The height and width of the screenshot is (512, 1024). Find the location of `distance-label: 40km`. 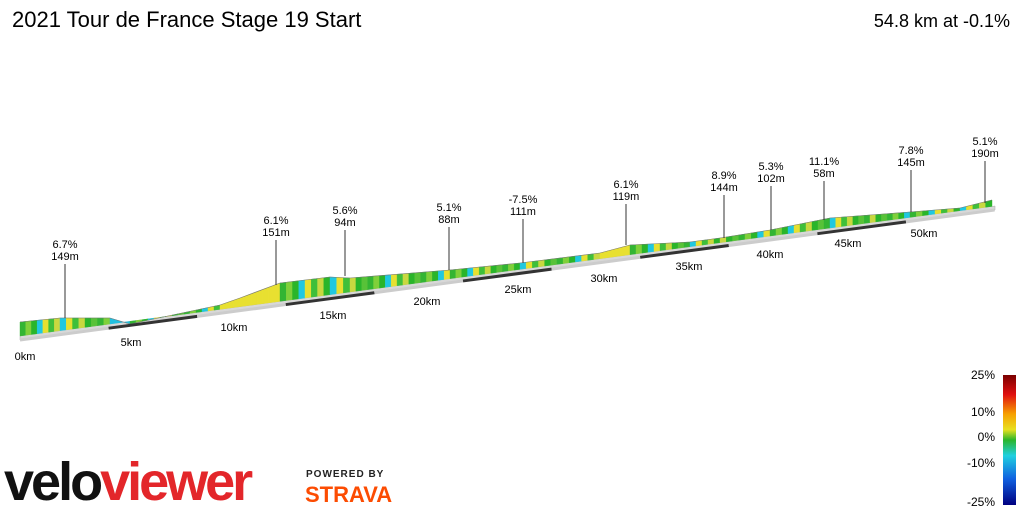

distance-label: 40km is located at coordinates (770, 255).